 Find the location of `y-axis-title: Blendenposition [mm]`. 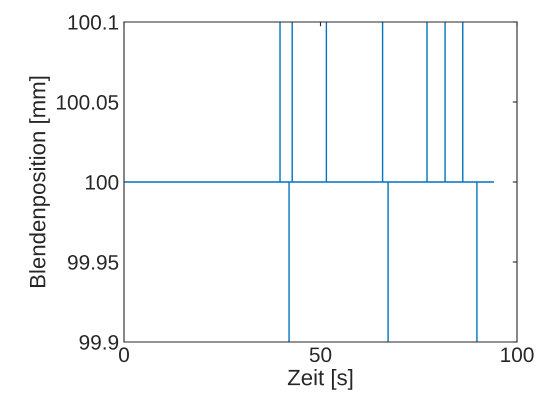

y-axis-title: Blendenposition [mm] is located at coordinates (39, 182).